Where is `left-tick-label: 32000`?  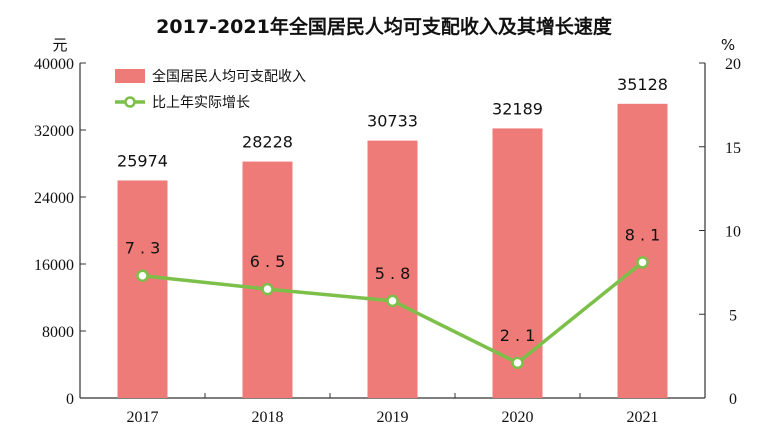 left-tick-label: 32000 is located at coordinates (54, 131).